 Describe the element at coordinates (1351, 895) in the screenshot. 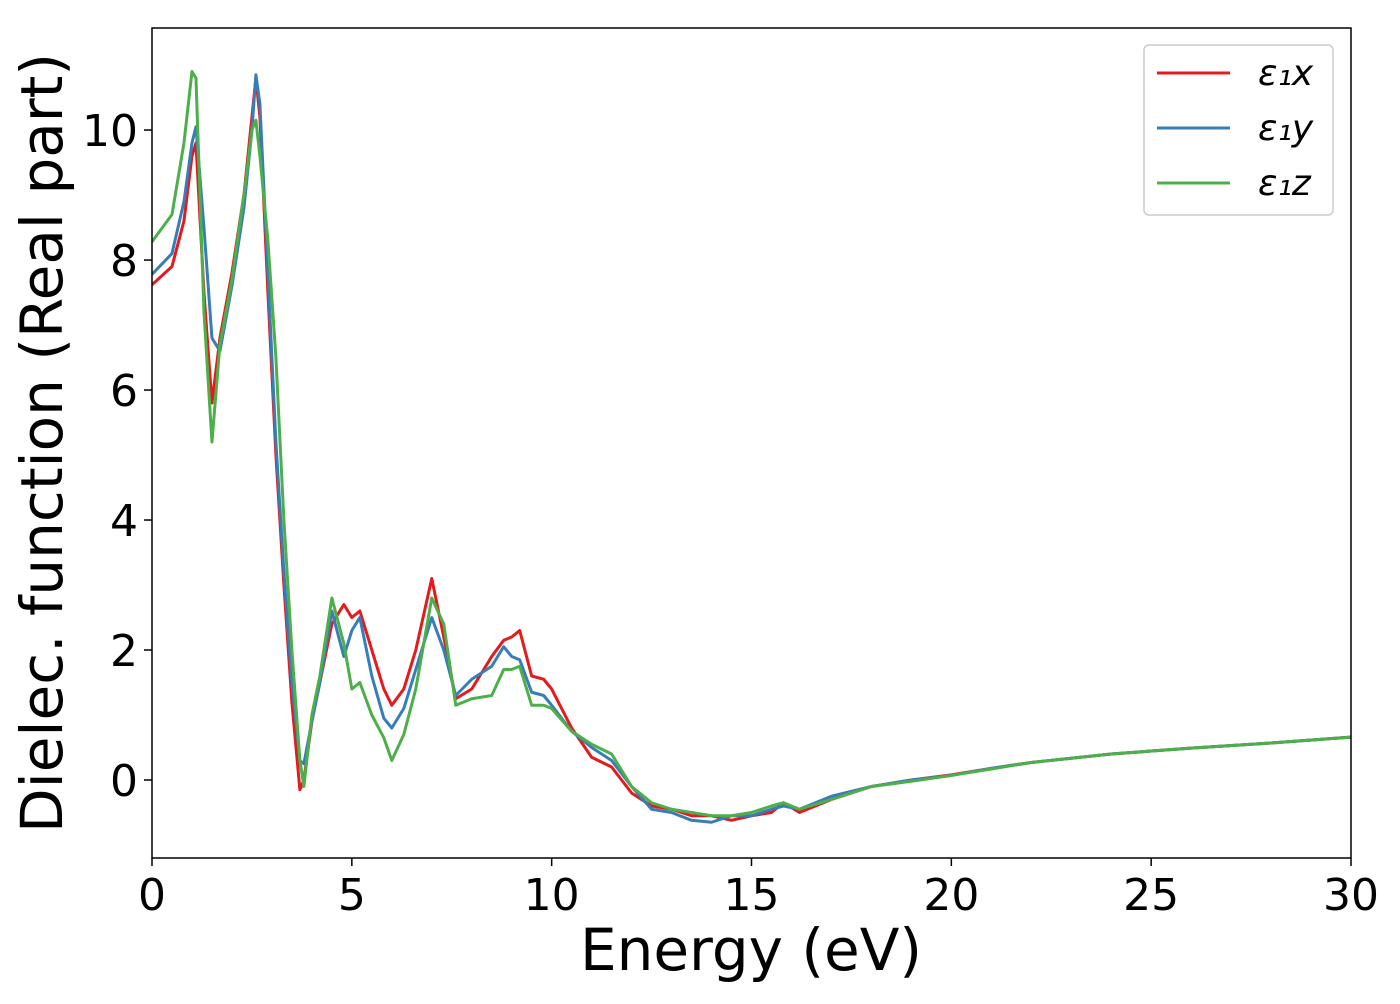

I see `x-tick-label: 30` at that location.